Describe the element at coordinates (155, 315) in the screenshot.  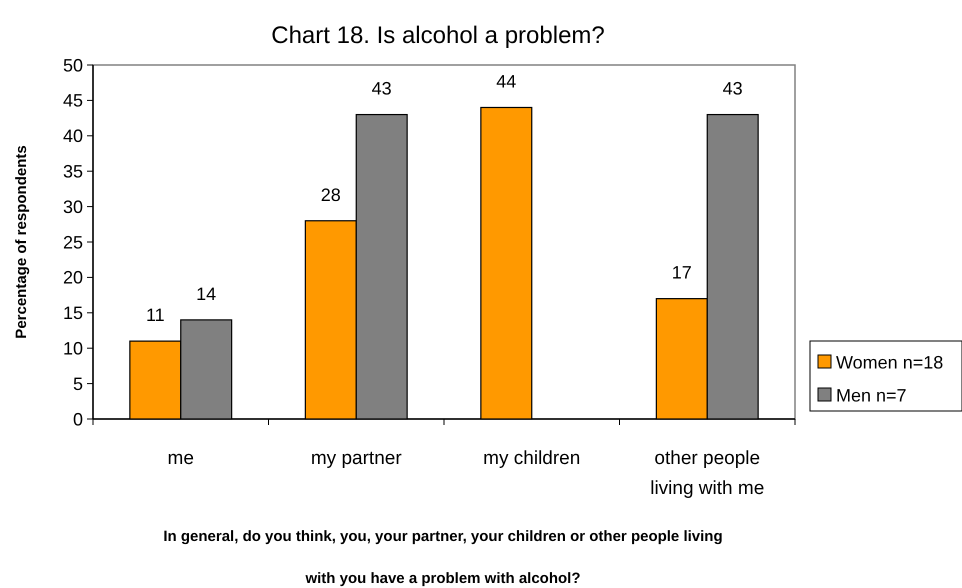
I see `data-label: 11` at that location.